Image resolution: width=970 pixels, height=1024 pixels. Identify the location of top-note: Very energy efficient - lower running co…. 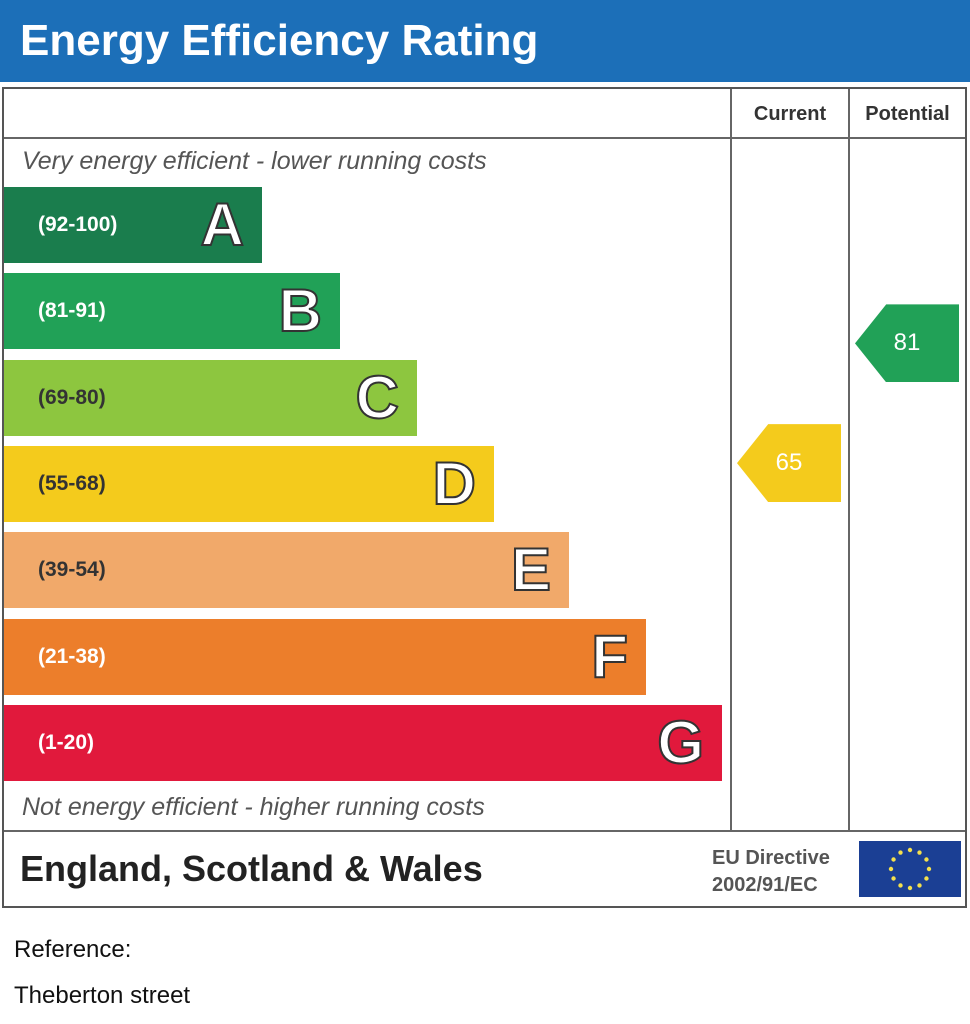
(254, 161).